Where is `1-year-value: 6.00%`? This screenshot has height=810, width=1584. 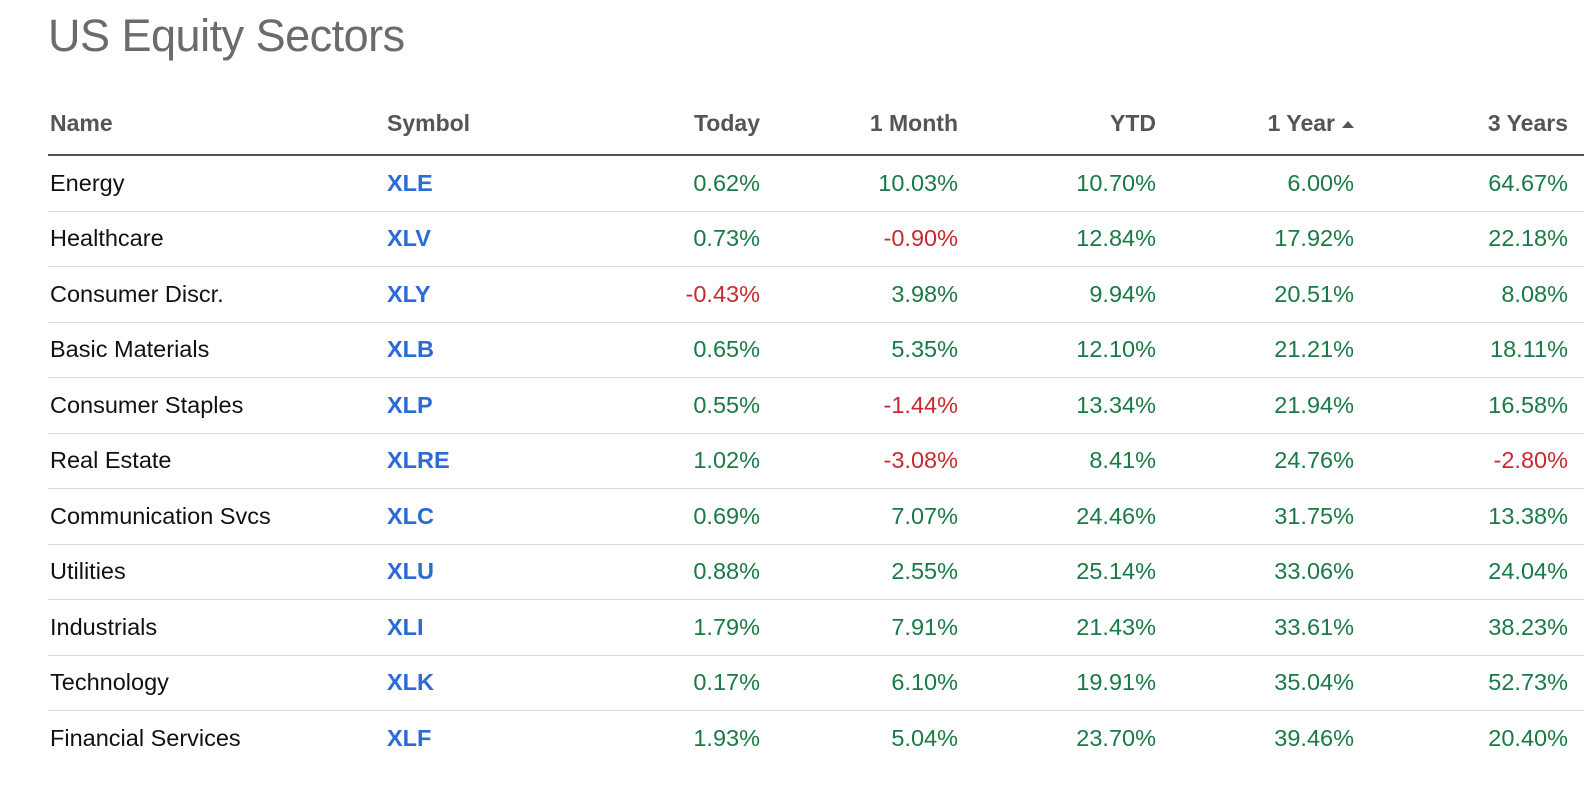
1-year-value: 6.00% is located at coordinates (1255, 183).